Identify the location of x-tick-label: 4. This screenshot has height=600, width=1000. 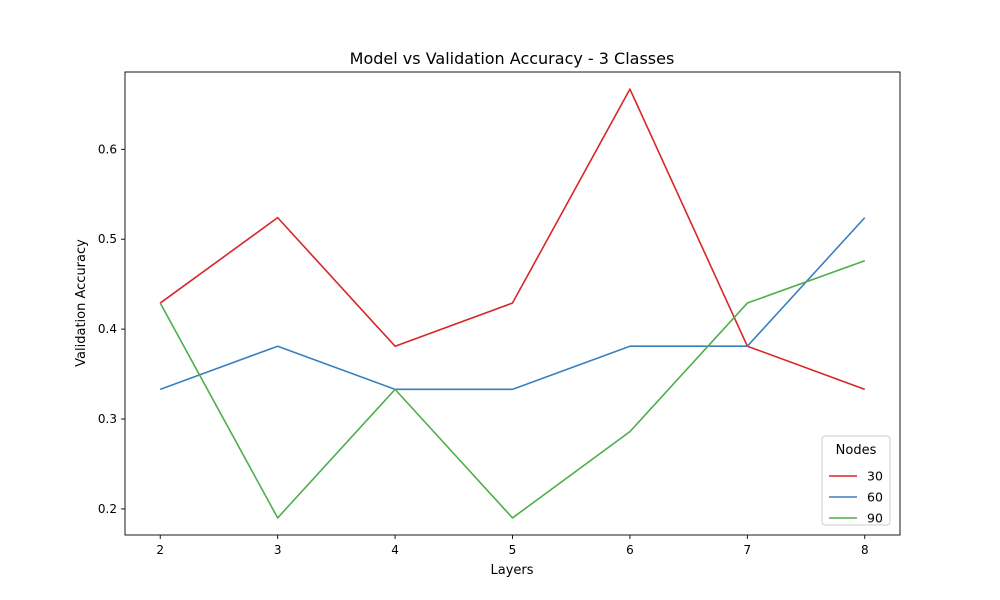
(395, 550).